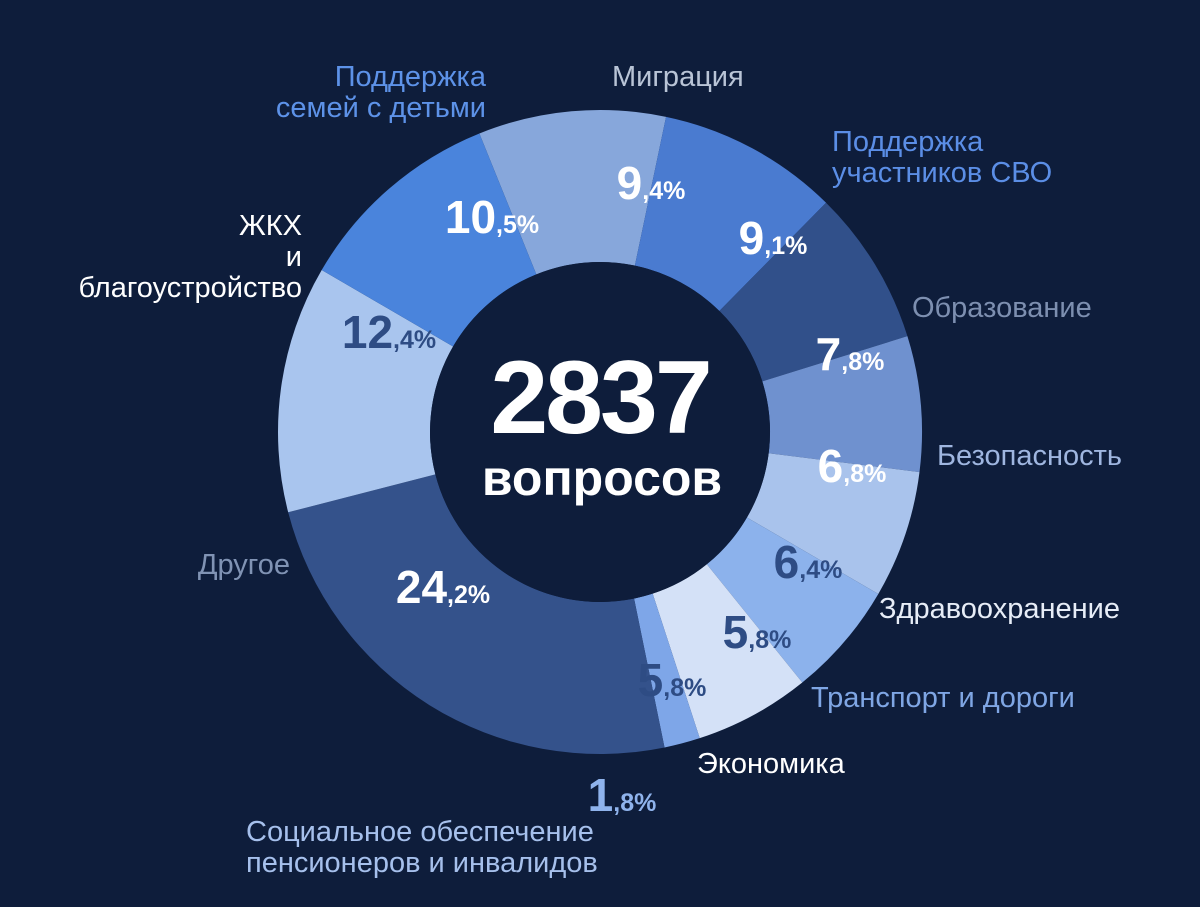 The width and height of the screenshot is (1200, 907). What do you see at coordinates (942, 157) in the screenshot?
I see `slice-category-label: Поддержка участников СВО` at bounding box center [942, 157].